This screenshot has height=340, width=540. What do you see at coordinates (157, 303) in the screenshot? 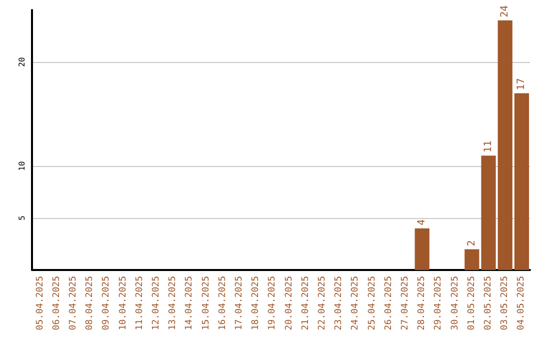
I see `x-tick-label: 12.04.2025` at bounding box center [157, 303].